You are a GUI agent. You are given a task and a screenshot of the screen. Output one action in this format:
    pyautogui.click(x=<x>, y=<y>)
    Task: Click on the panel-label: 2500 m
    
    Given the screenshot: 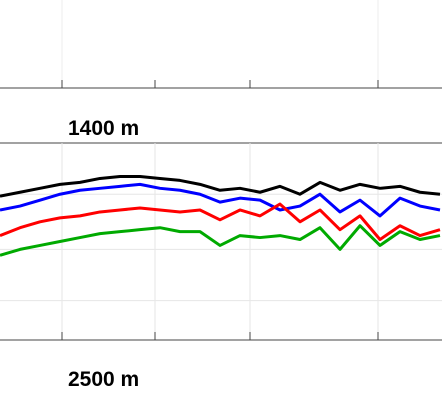 What is the action you would take?
    pyautogui.click(x=103, y=379)
    